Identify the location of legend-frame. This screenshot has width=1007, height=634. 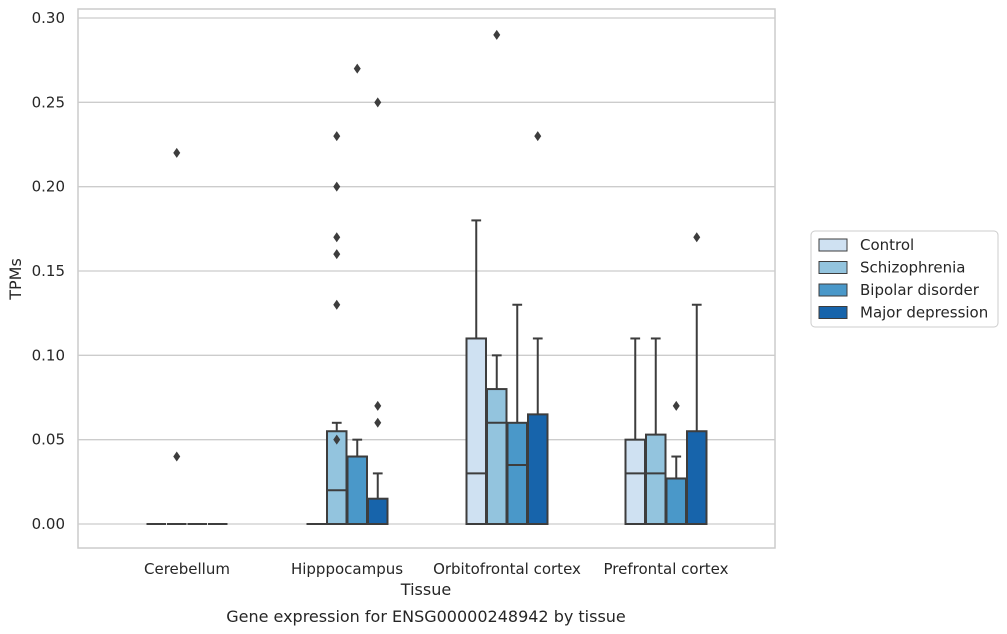
(904, 279).